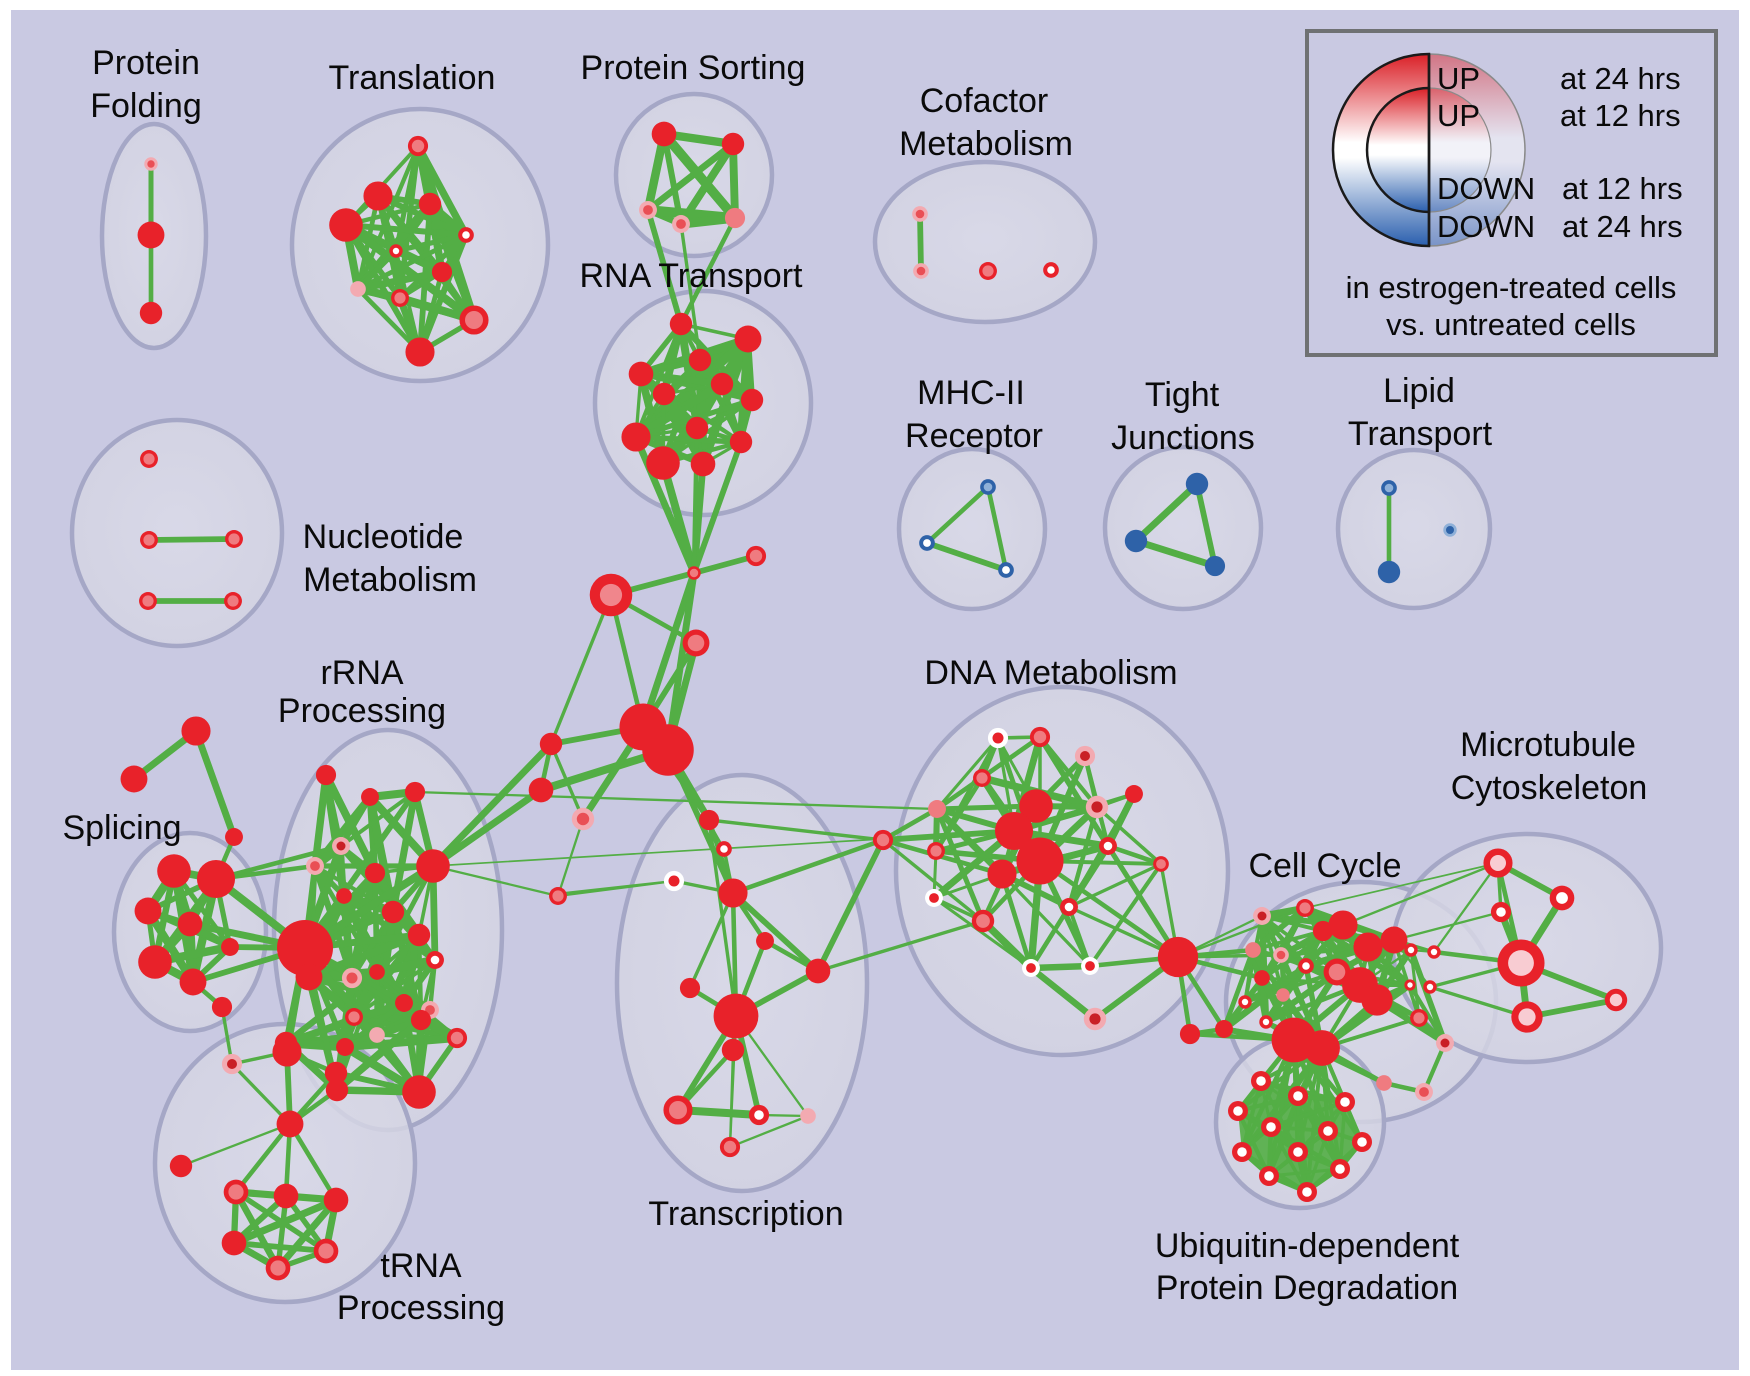 This screenshot has width=1750, height=1376. I want to click on svg-text: Cofactor, so click(984, 101).